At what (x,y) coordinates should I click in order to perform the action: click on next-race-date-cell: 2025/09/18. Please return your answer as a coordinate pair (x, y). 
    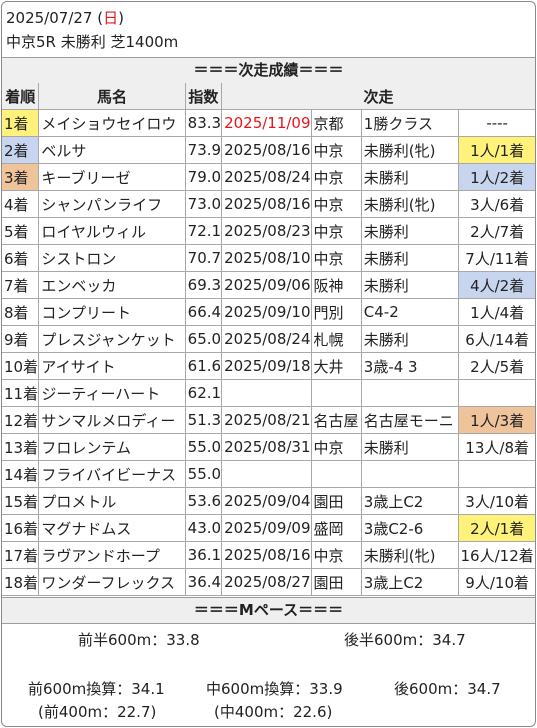
    Looking at the image, I should click on (266, 366).